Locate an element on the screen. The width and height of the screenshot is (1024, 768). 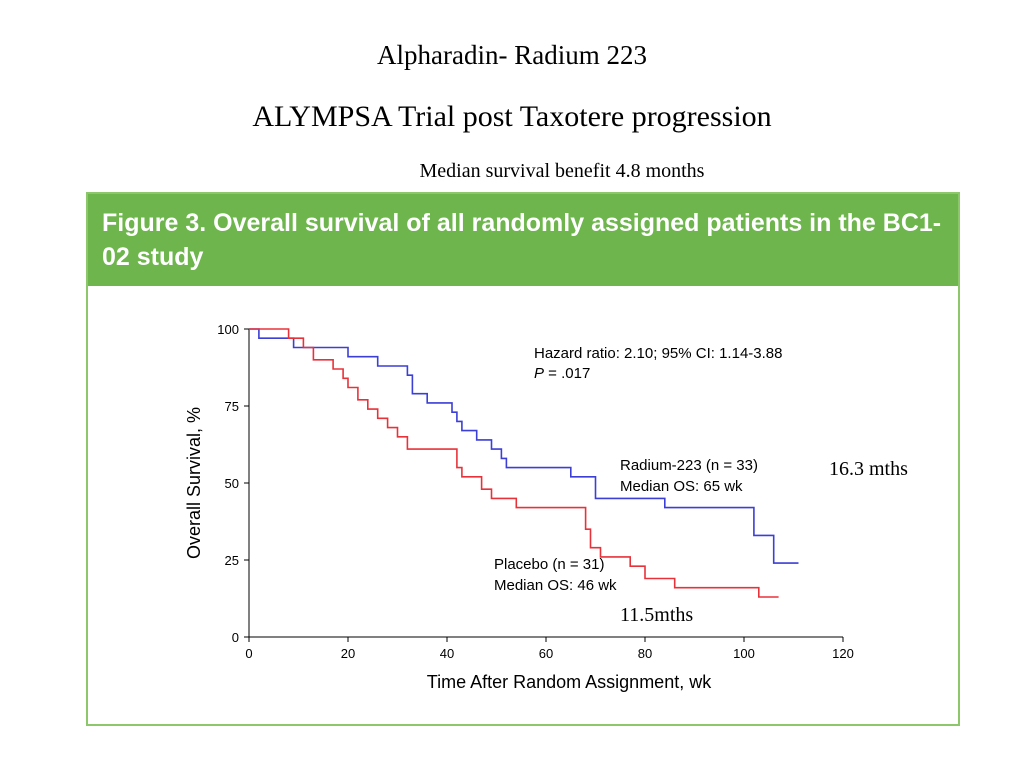
y-ticks: 0 25 50 75 100 is located at coordinates (233, 483).